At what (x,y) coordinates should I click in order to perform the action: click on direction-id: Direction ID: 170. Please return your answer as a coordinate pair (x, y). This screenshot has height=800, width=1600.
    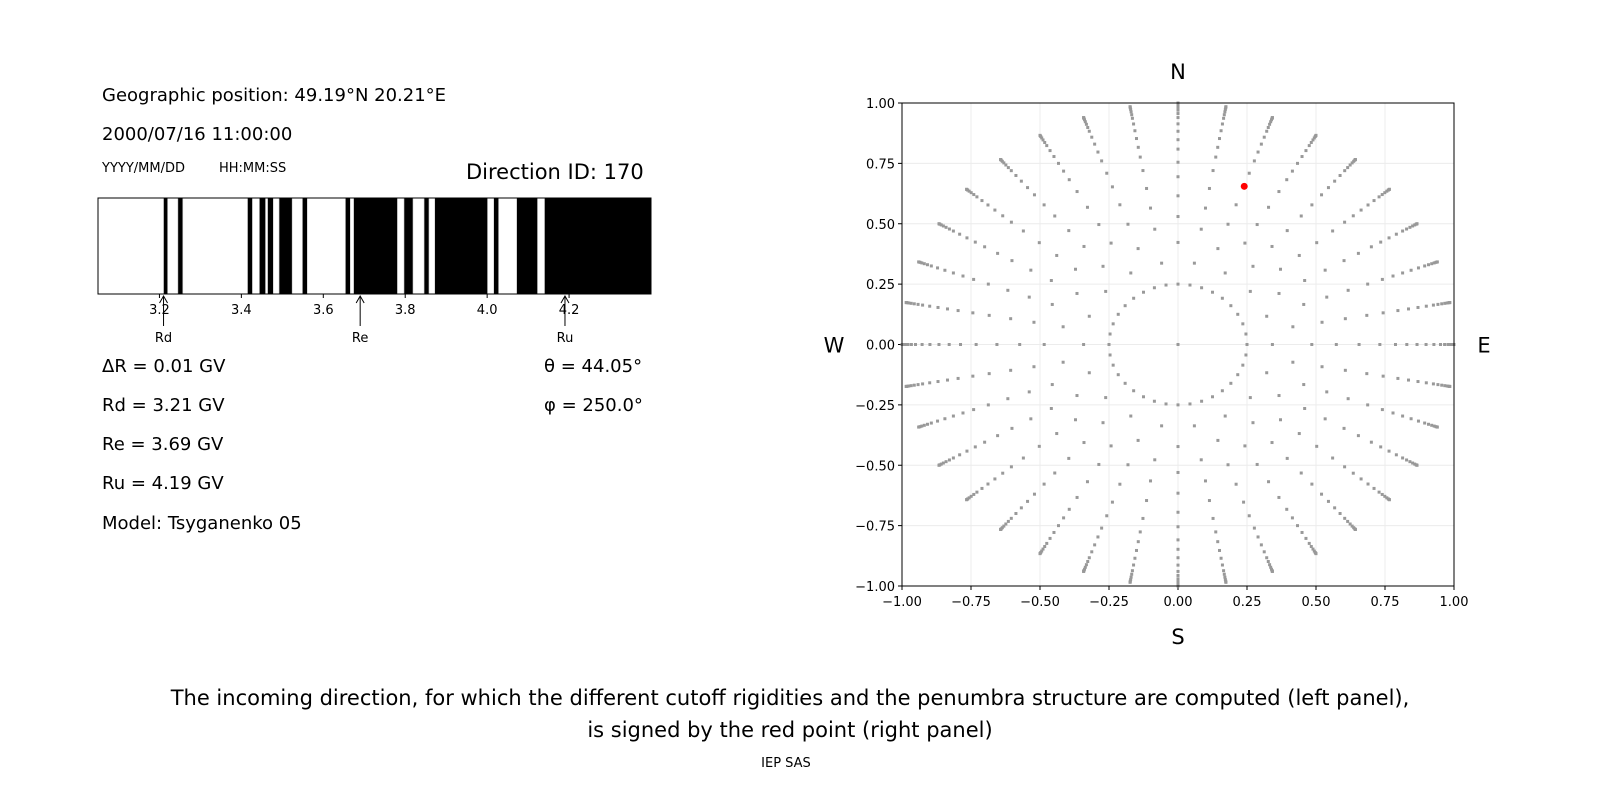
    Looking at the image, I should click on (555, 172).